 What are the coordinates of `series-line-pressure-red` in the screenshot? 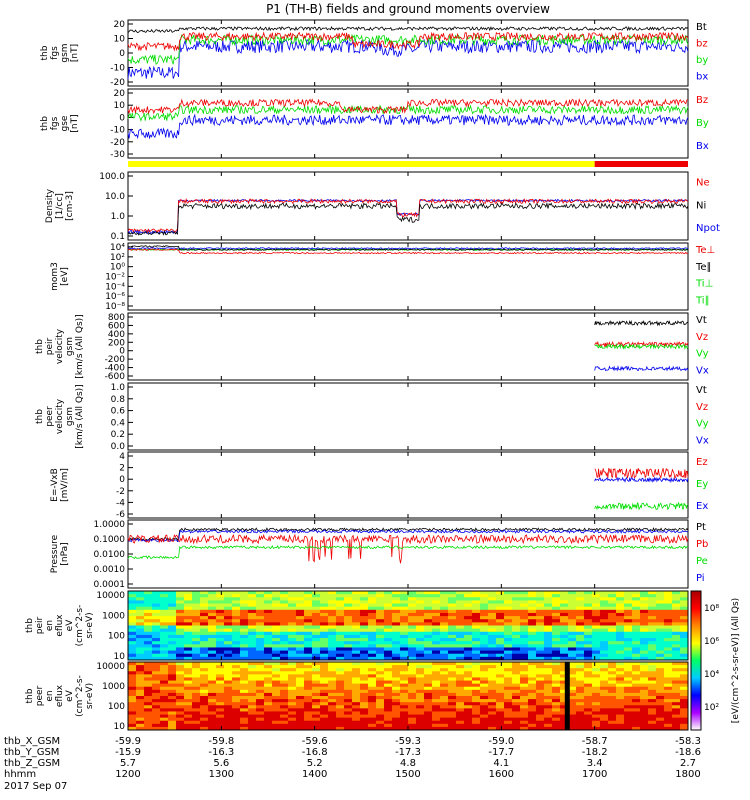 It's located at (408, 548).